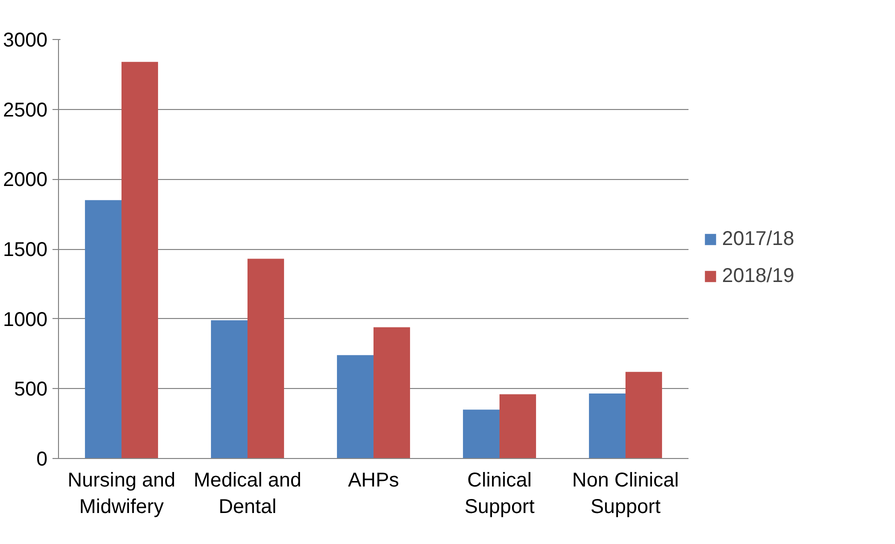 The image size is (895, 544). Describe the element at coordinates (248, 494) in the screenshot. I see `x-tick-label: Medical and Dental` at that location.